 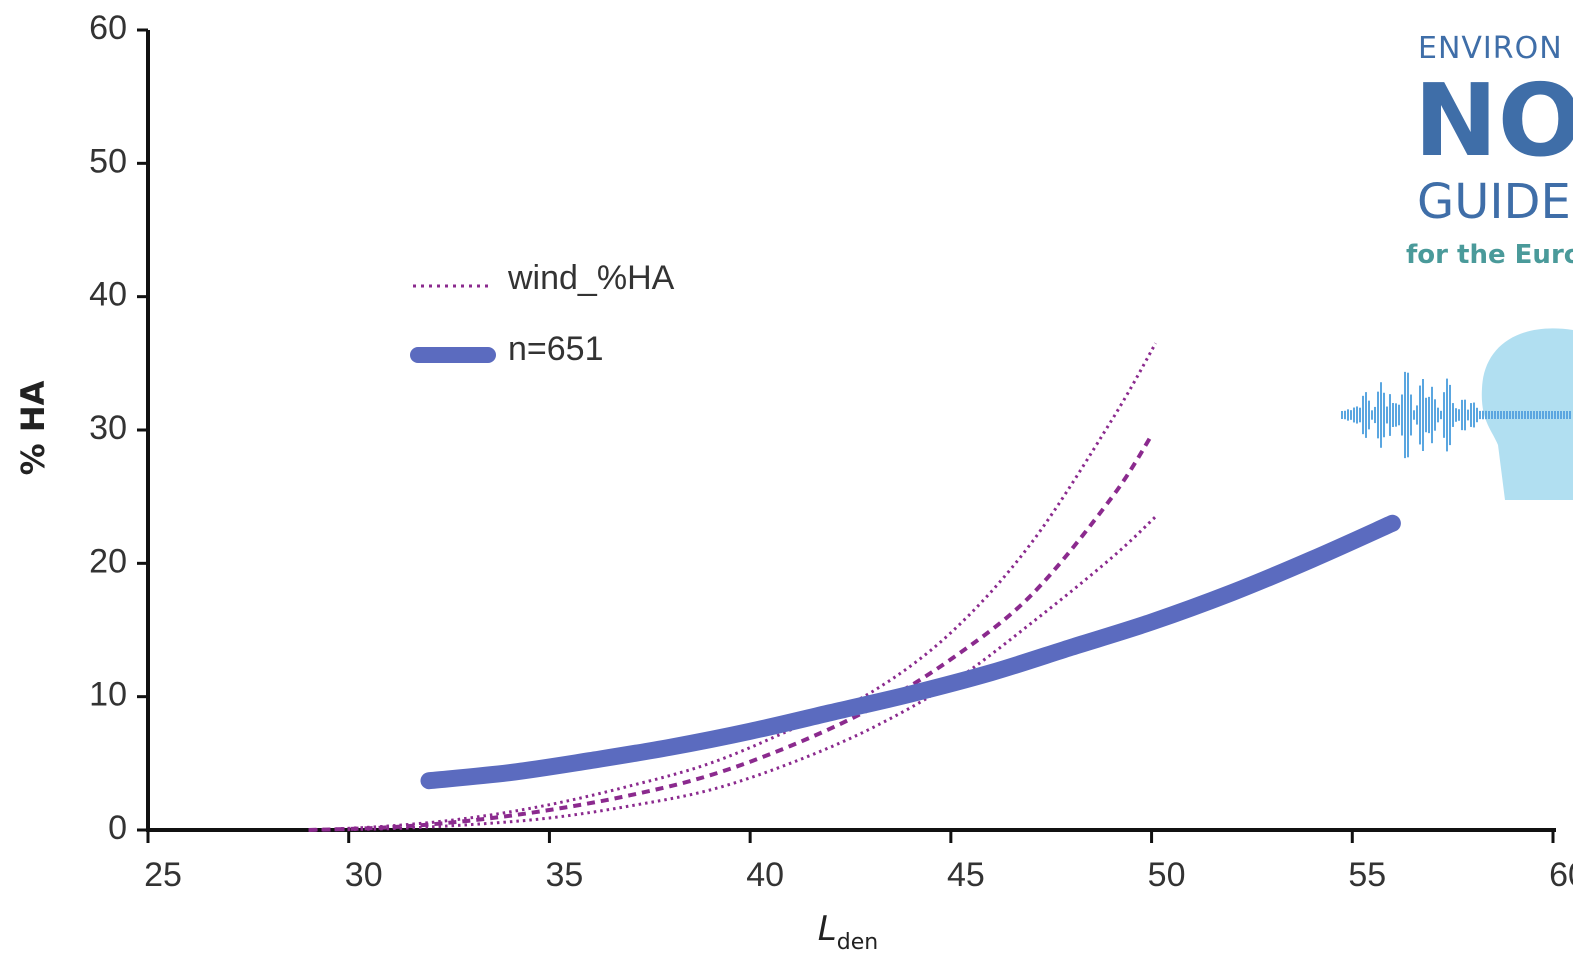 I want to click on y-tick-label: 50, so click(x=108, y=161).